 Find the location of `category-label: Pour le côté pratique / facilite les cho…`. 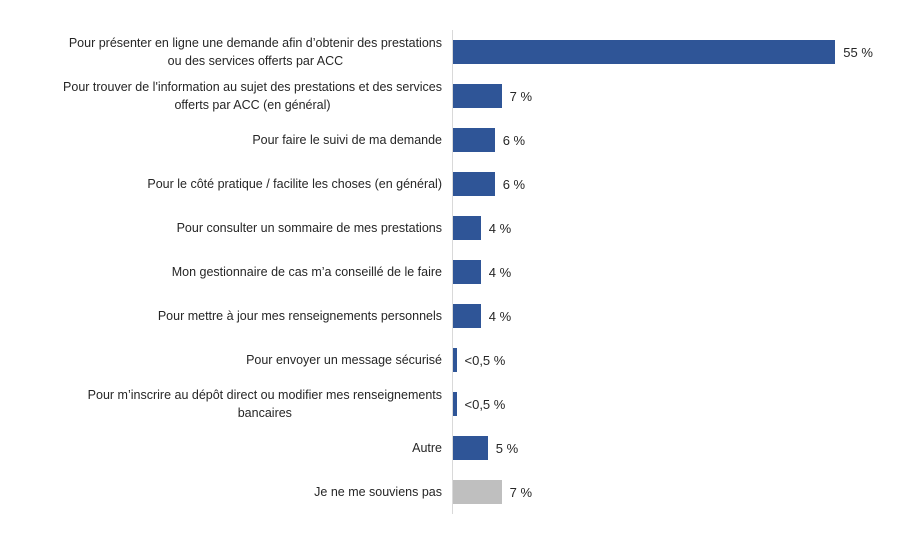

category-label: Pour le côté pratique / facilite les cho… is located at coordinates (226, 184).